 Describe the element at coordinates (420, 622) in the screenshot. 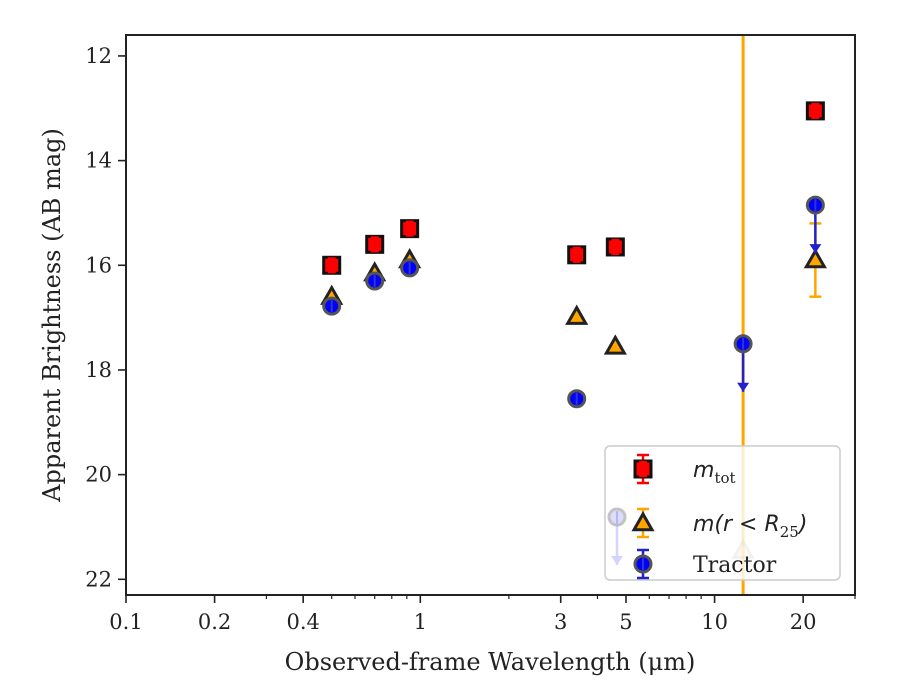

I see `x-tick-label: 1` at that location.